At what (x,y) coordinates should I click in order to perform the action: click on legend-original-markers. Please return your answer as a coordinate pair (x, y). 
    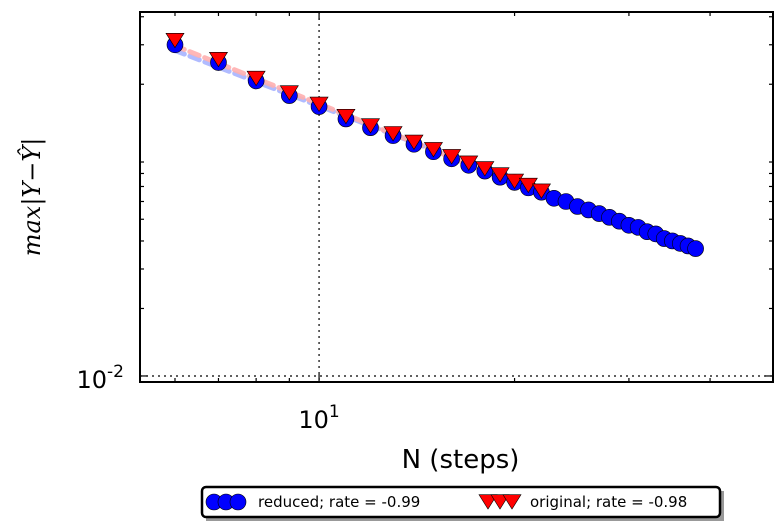
    Looking at the image, I should click on (500, 502).